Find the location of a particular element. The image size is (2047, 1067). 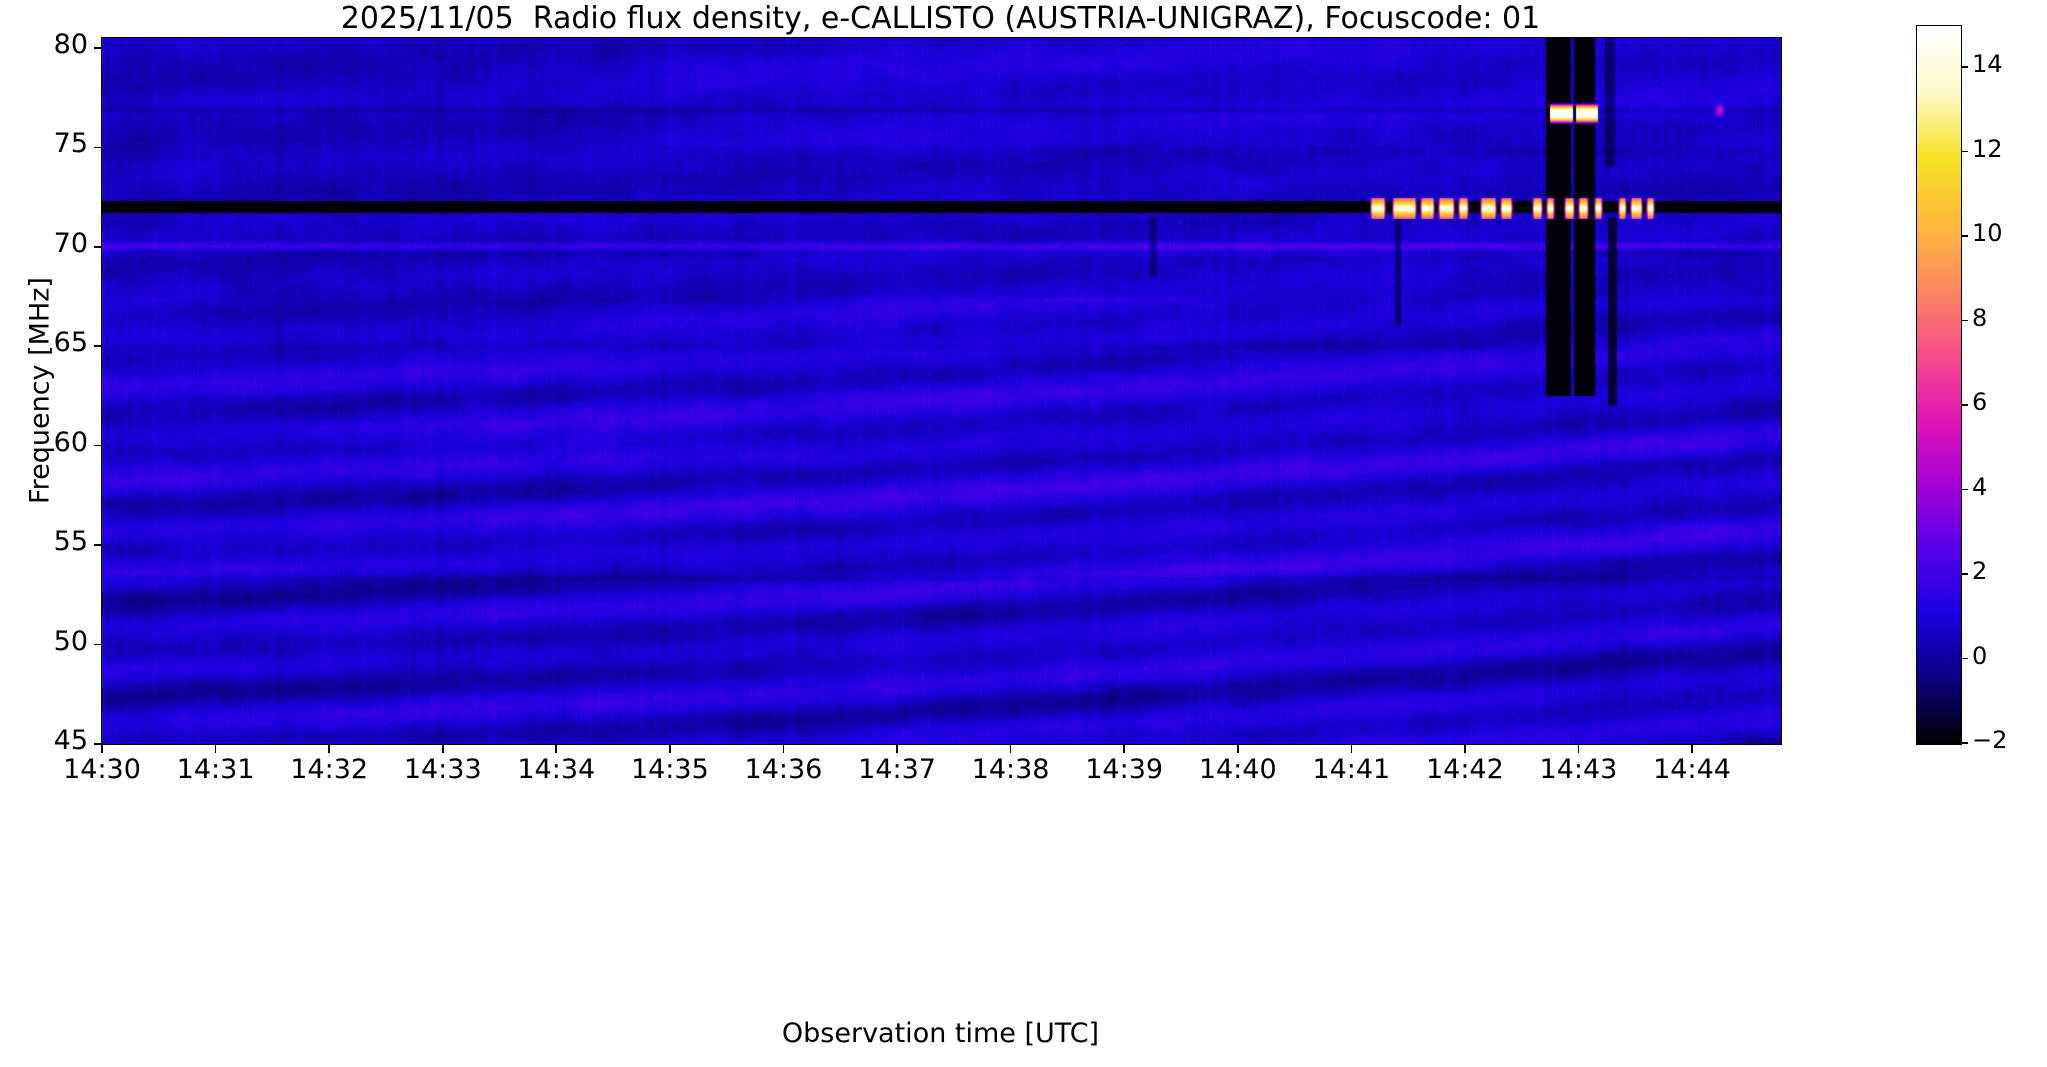

colorbar is located at coordinates (1939, 385).